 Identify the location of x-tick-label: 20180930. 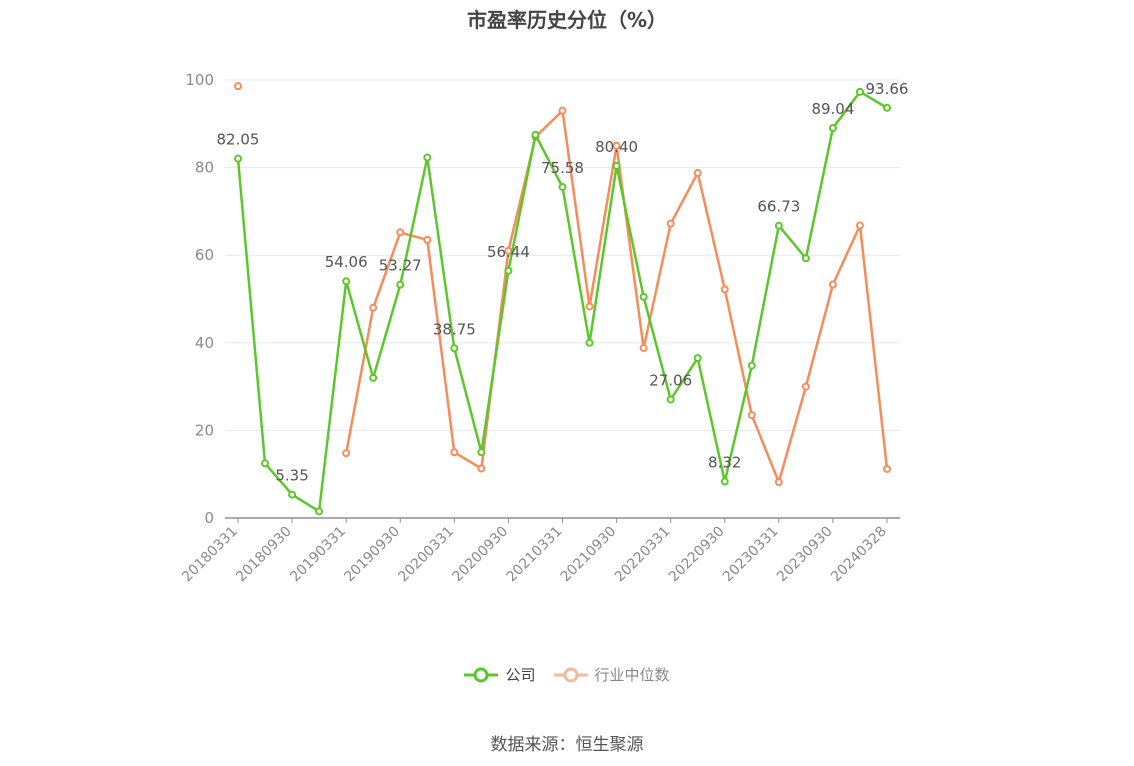
(264, 555).